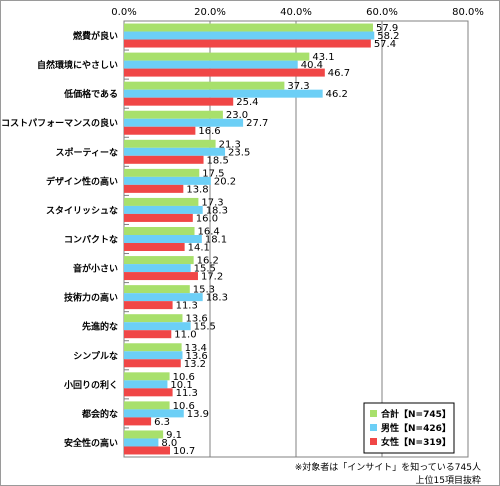 The width and height of the screenshot is (500, 486). I want to click on category-label-5: デザイン性の高い, so click(82, 181).